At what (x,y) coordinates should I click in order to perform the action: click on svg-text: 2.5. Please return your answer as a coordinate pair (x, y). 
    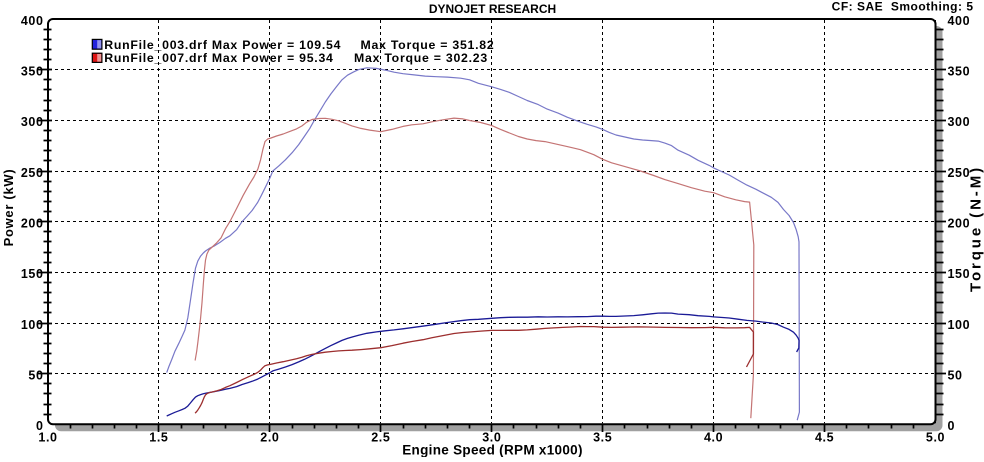
    Looking at the image, I should click on (380, 437).